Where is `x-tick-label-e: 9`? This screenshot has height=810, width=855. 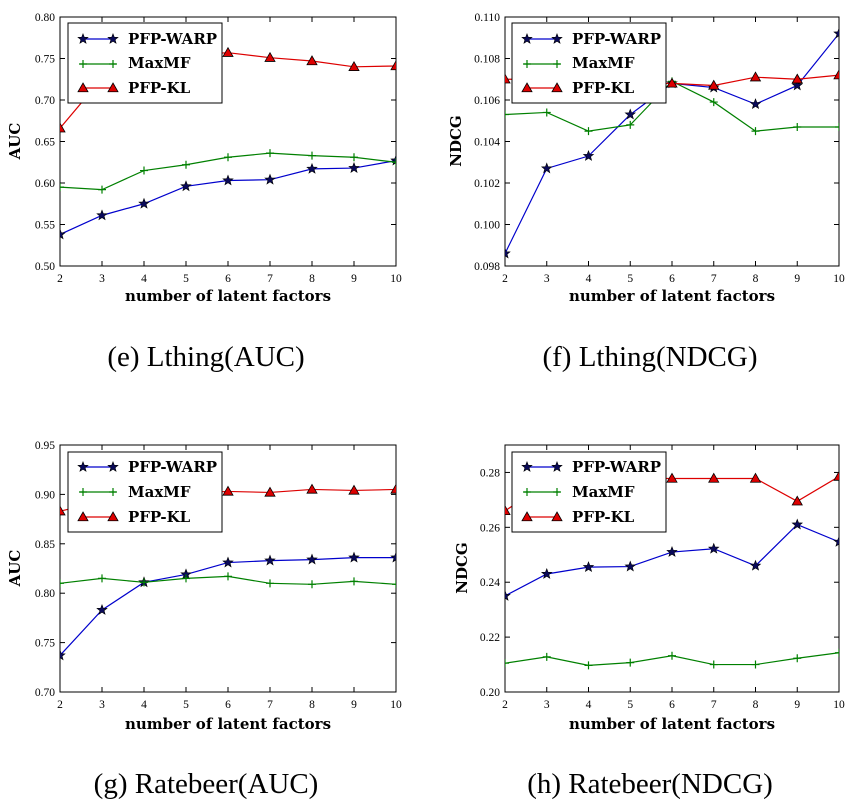 x-tick-label-e: 9 is located at coordinates (354, 279).